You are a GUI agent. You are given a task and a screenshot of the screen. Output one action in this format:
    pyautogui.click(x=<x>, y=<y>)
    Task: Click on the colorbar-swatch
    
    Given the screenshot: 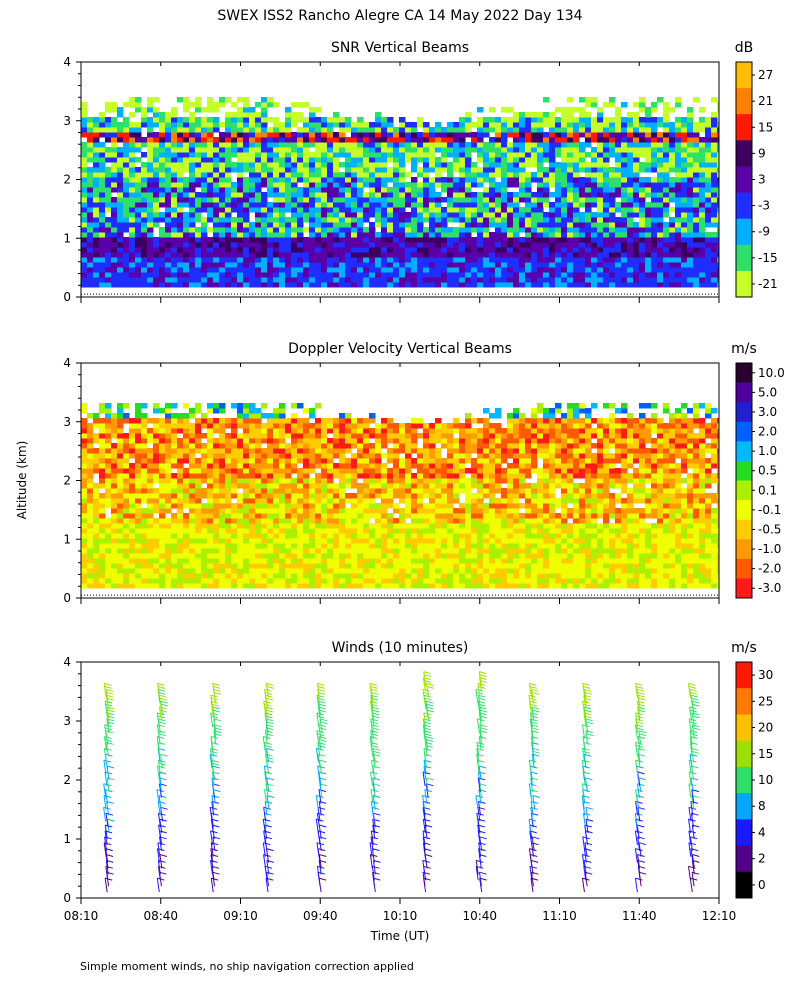 What is the action you would take?
    pyautogui.click(x=744, y=232)
    